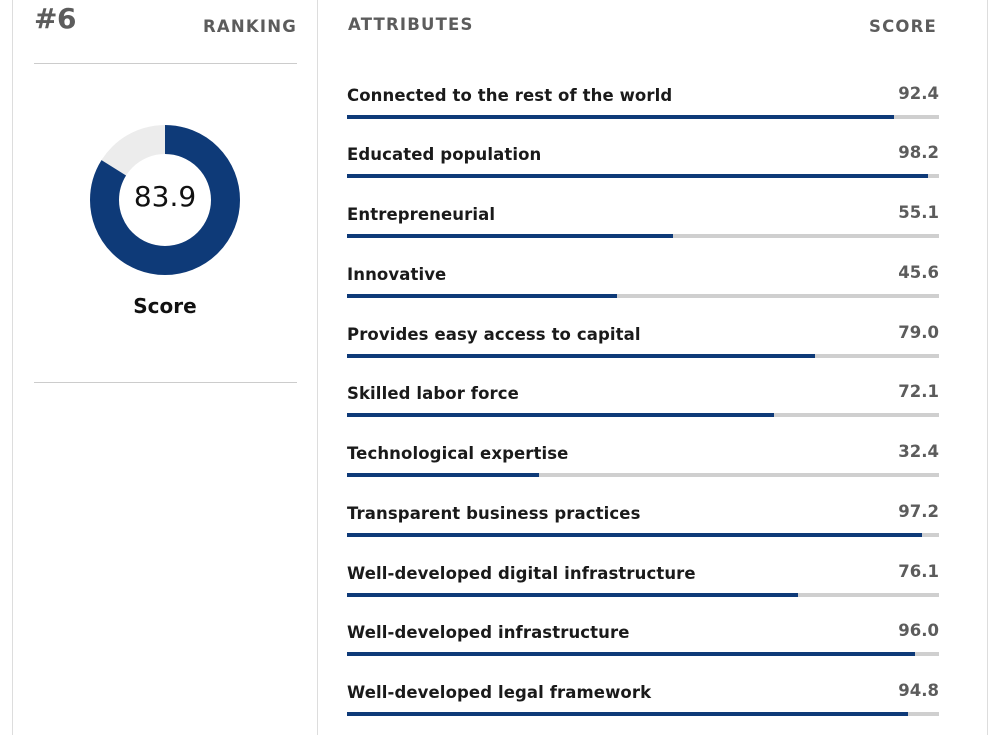 This screenshot has width=1002, height=735. I want to click on column-divider, so click(317, 367).